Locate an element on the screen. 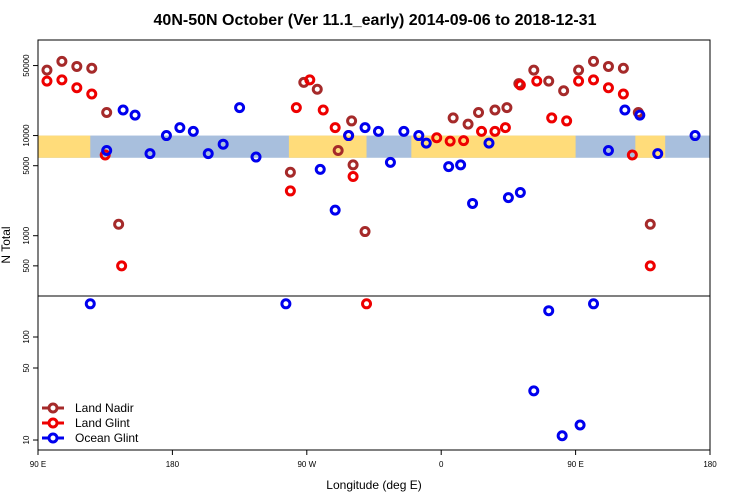 The width and height of the screenshot is (750, 500). y-axis: 500 1000 5000 10000 50000 10 50 100 is located at coordinates (30, 249).